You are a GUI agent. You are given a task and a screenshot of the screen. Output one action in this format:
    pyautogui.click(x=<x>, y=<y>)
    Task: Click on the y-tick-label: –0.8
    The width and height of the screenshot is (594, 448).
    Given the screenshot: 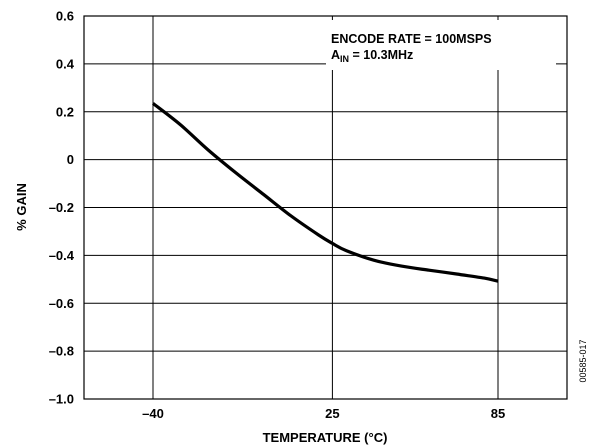 What is the action you would take?
    pyautogui.click(x=61, y=351)
    